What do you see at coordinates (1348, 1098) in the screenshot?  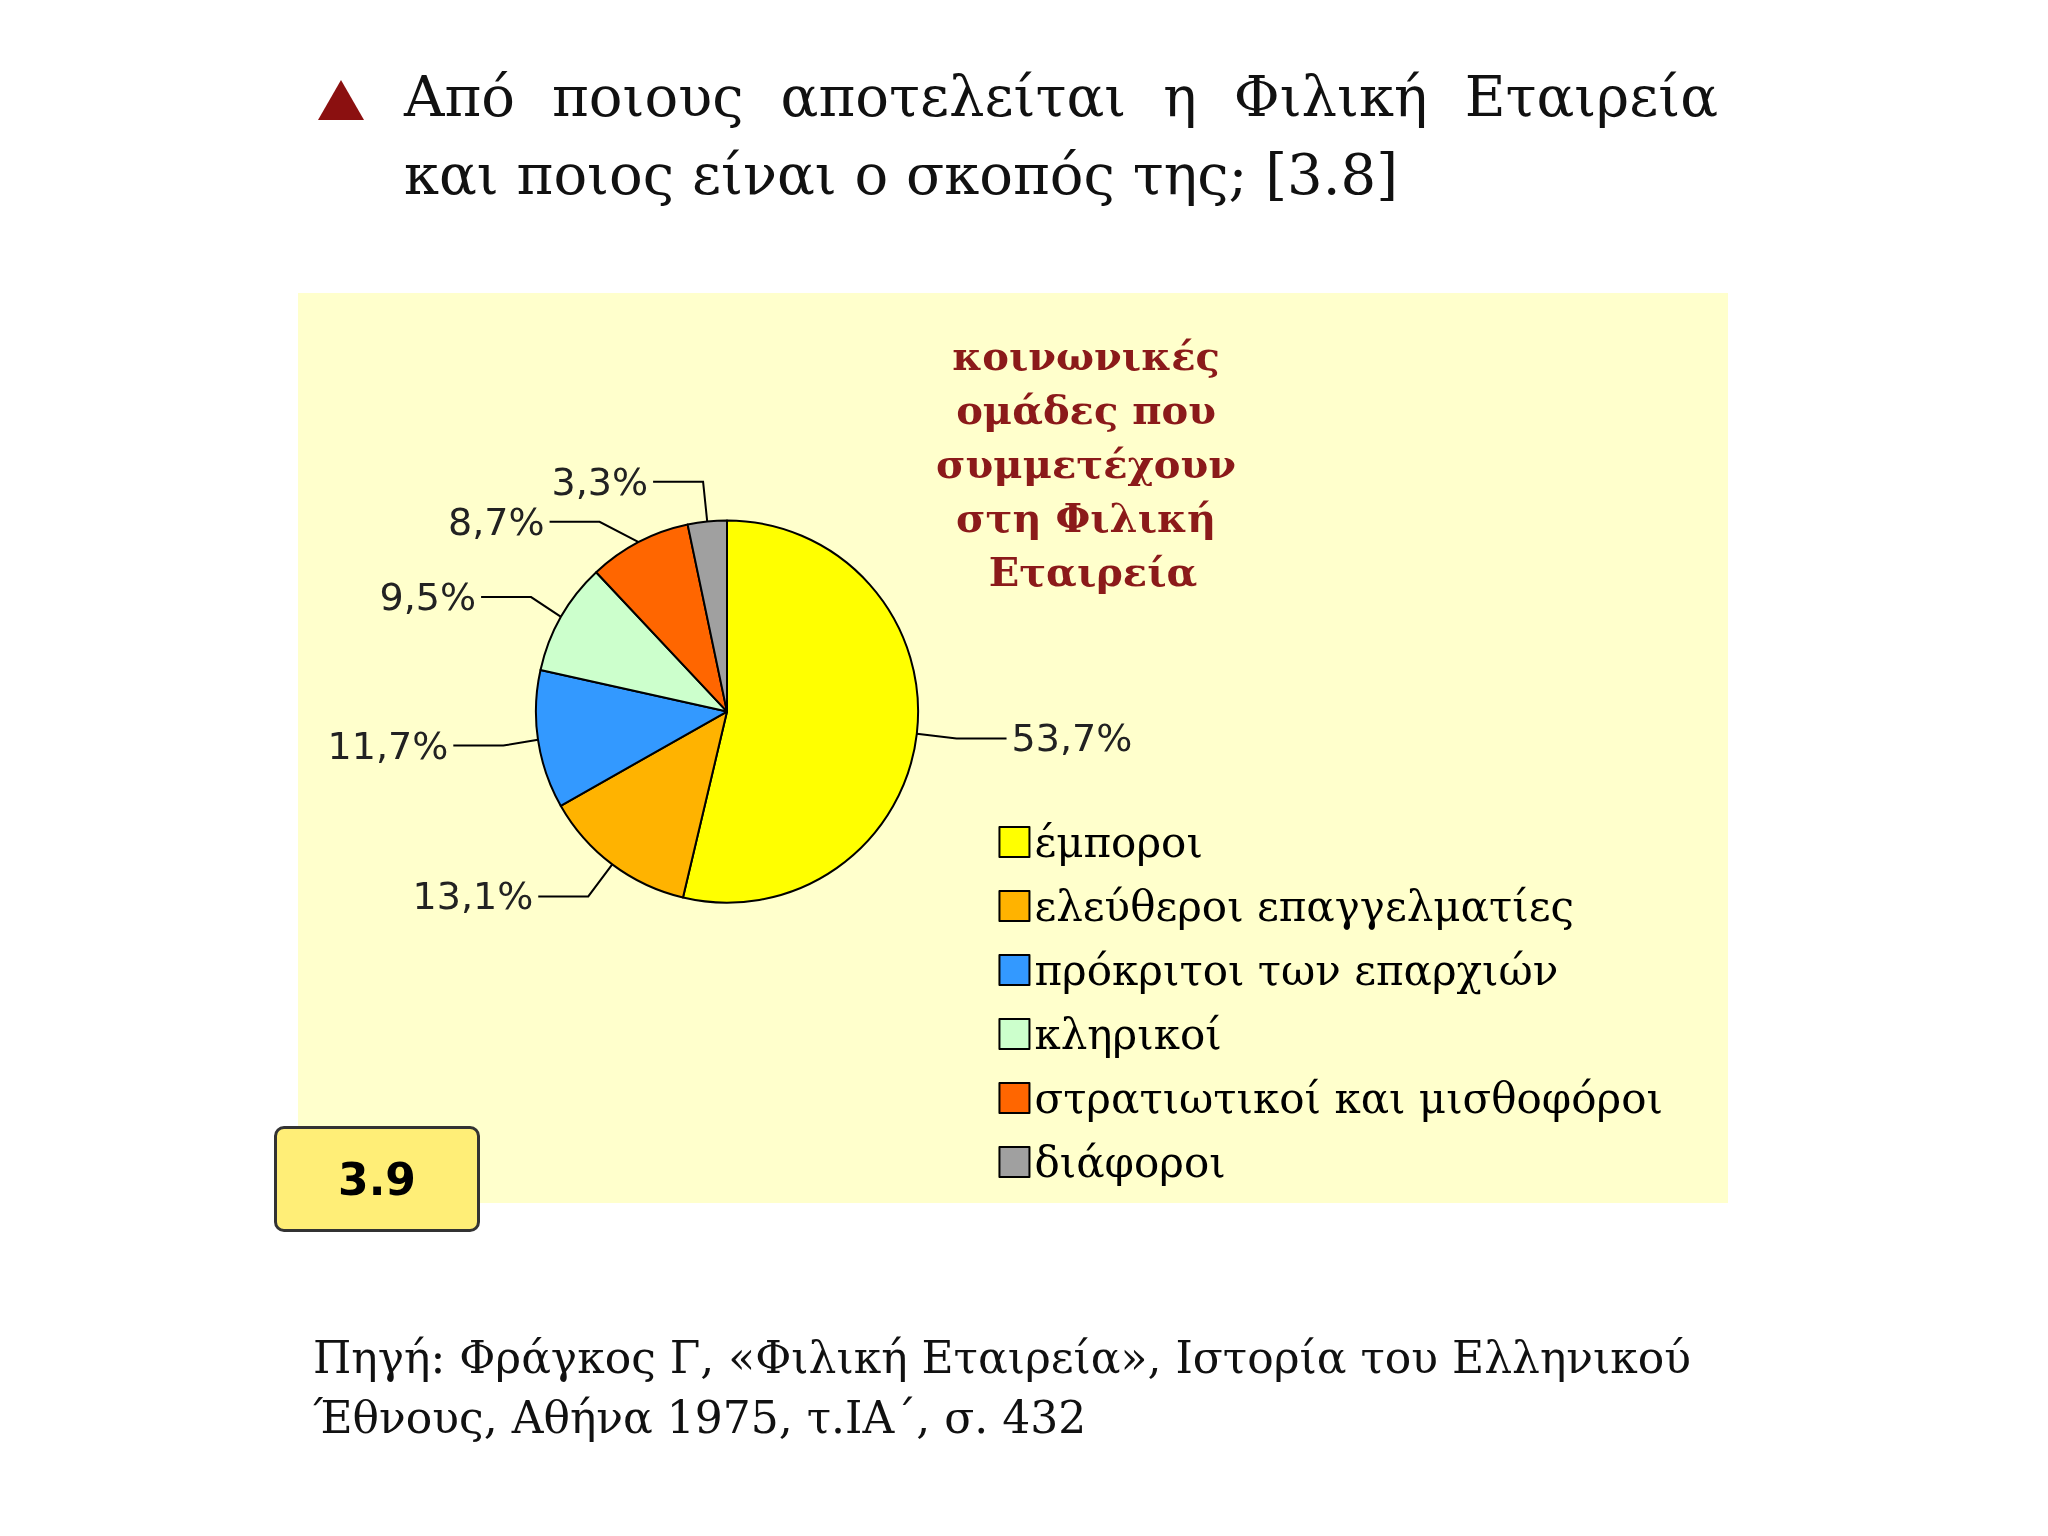 I see `legend-label: στρατιωτικοί και μισθοφόροι` at bounding box center [1348, 1098].